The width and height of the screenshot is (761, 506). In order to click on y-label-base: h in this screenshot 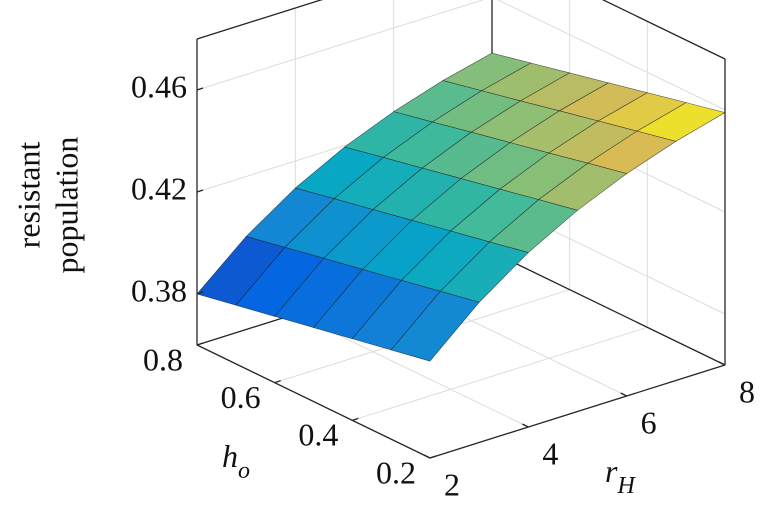, I will do `click(230, 456)`.